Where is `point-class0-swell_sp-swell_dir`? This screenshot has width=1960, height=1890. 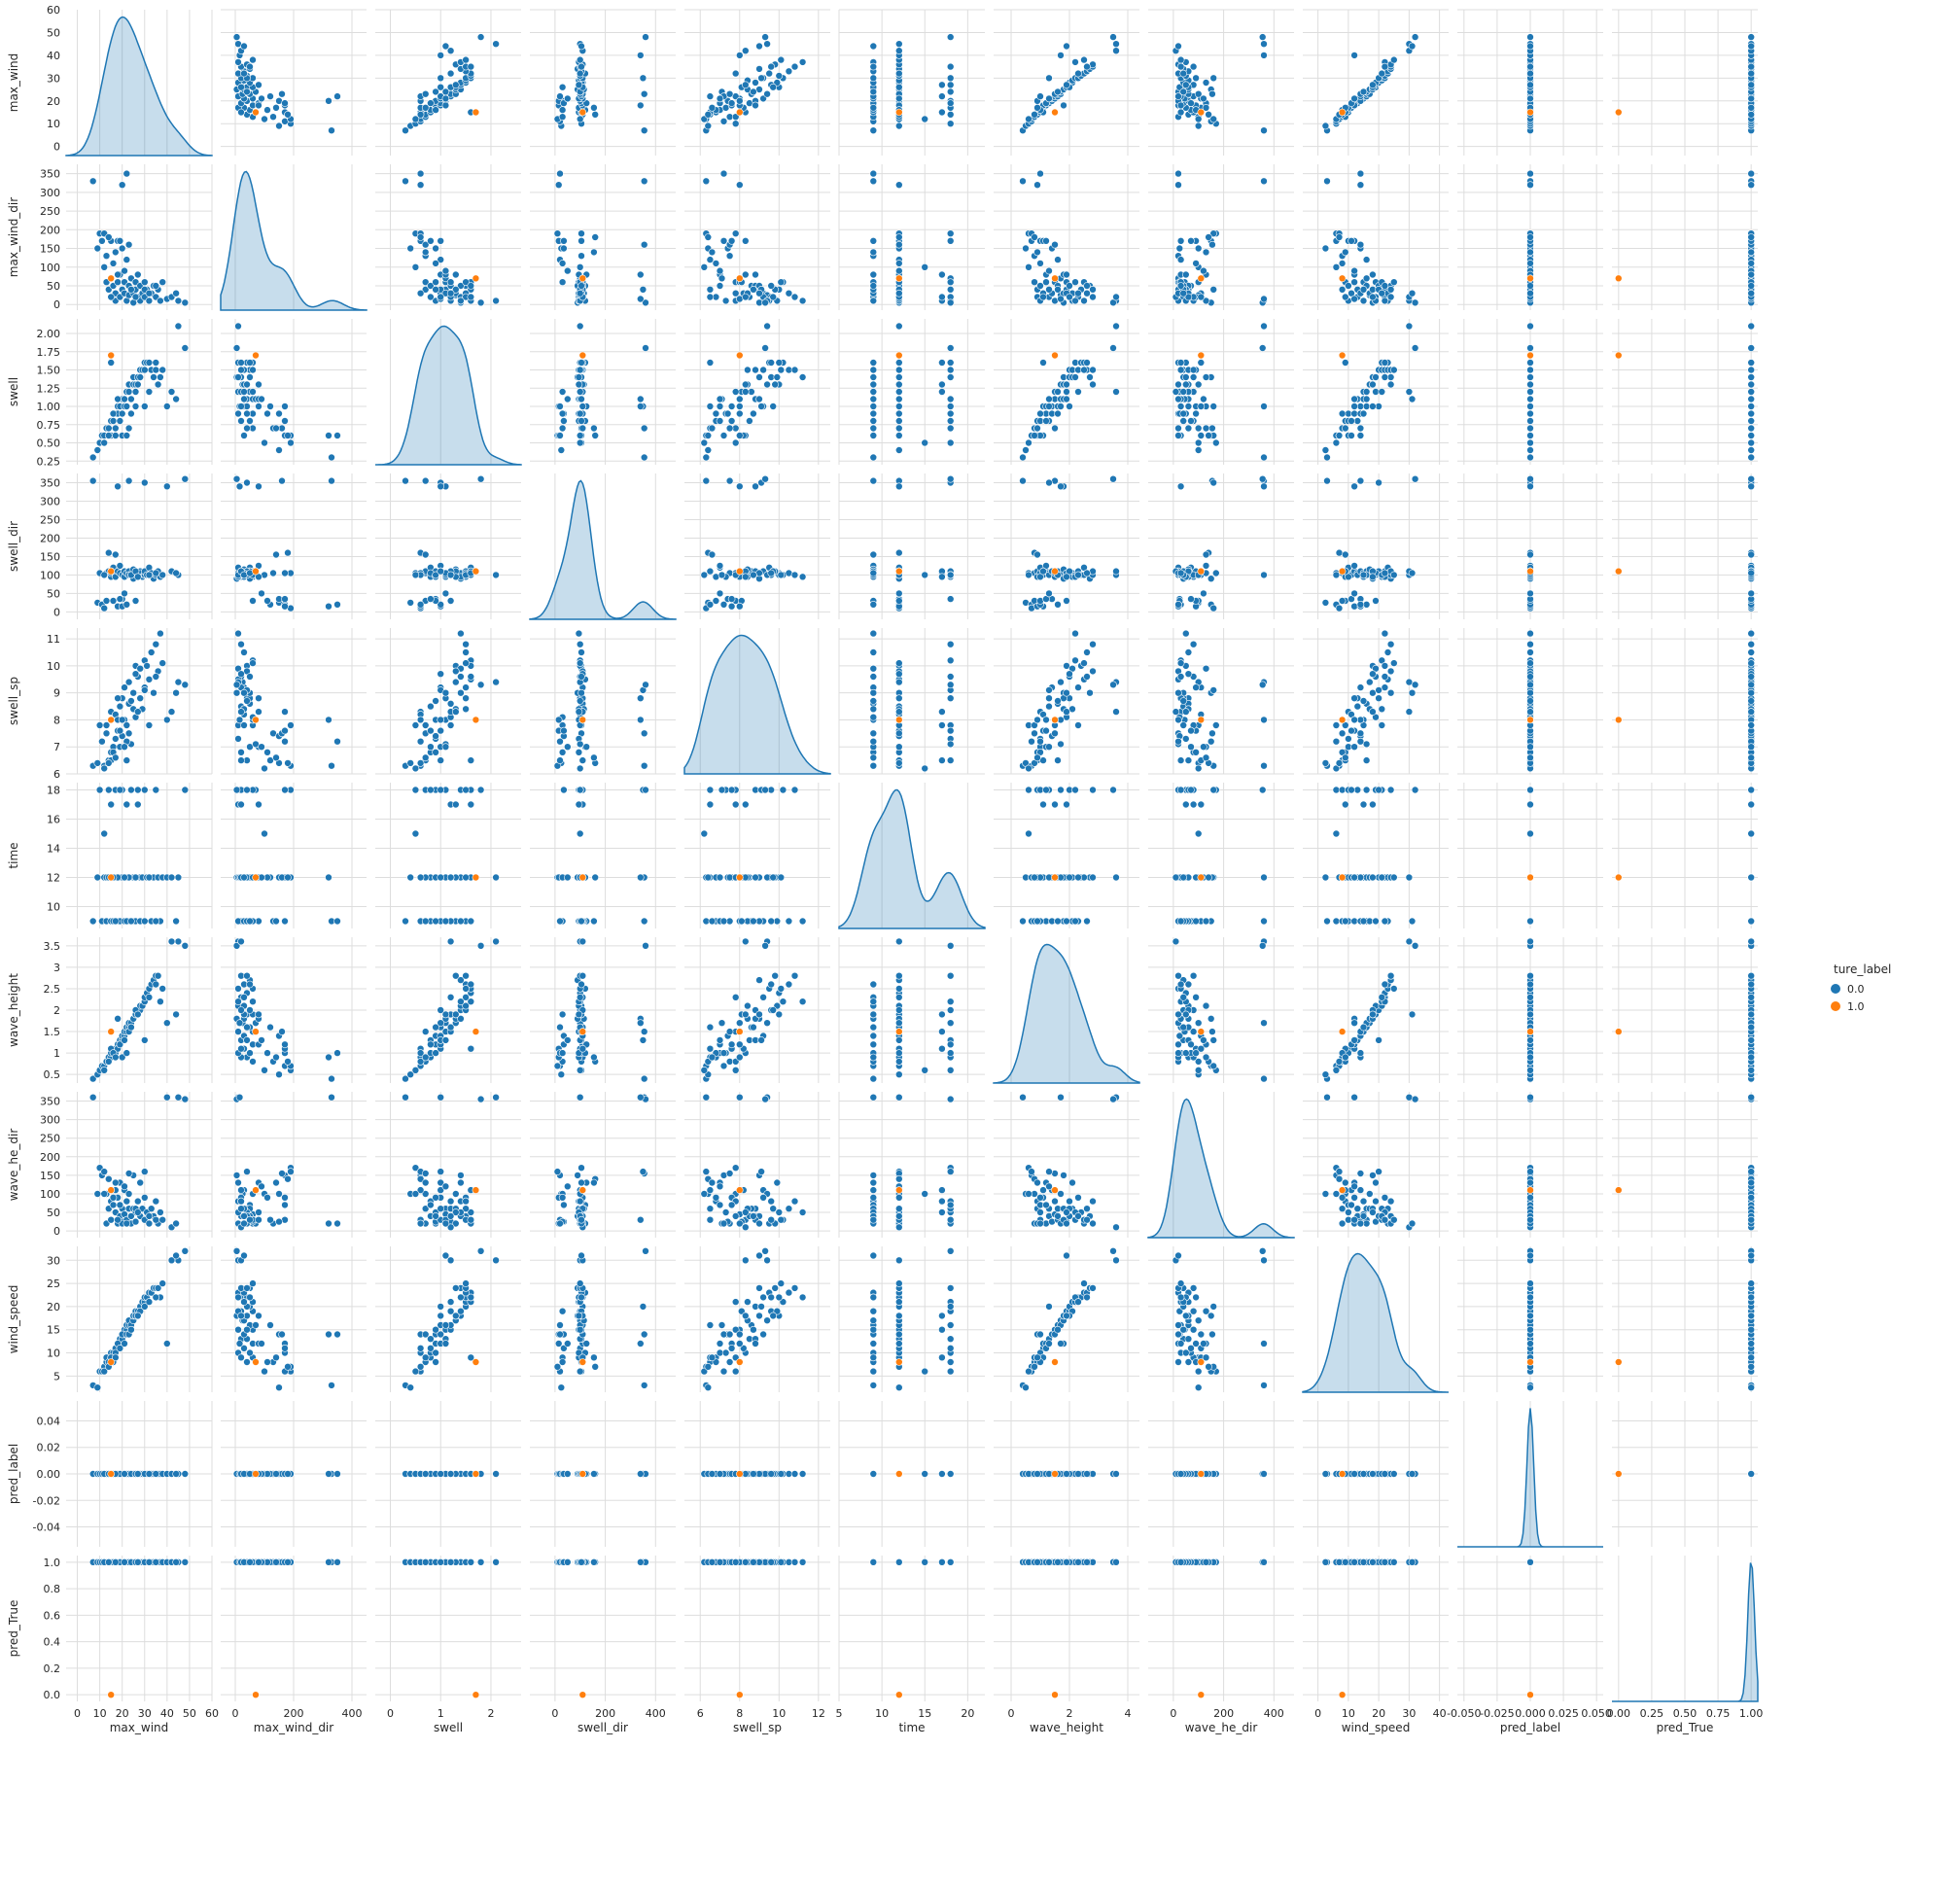
point-class0-swell_sp-swell_dir is located at coordinates (581, 652).